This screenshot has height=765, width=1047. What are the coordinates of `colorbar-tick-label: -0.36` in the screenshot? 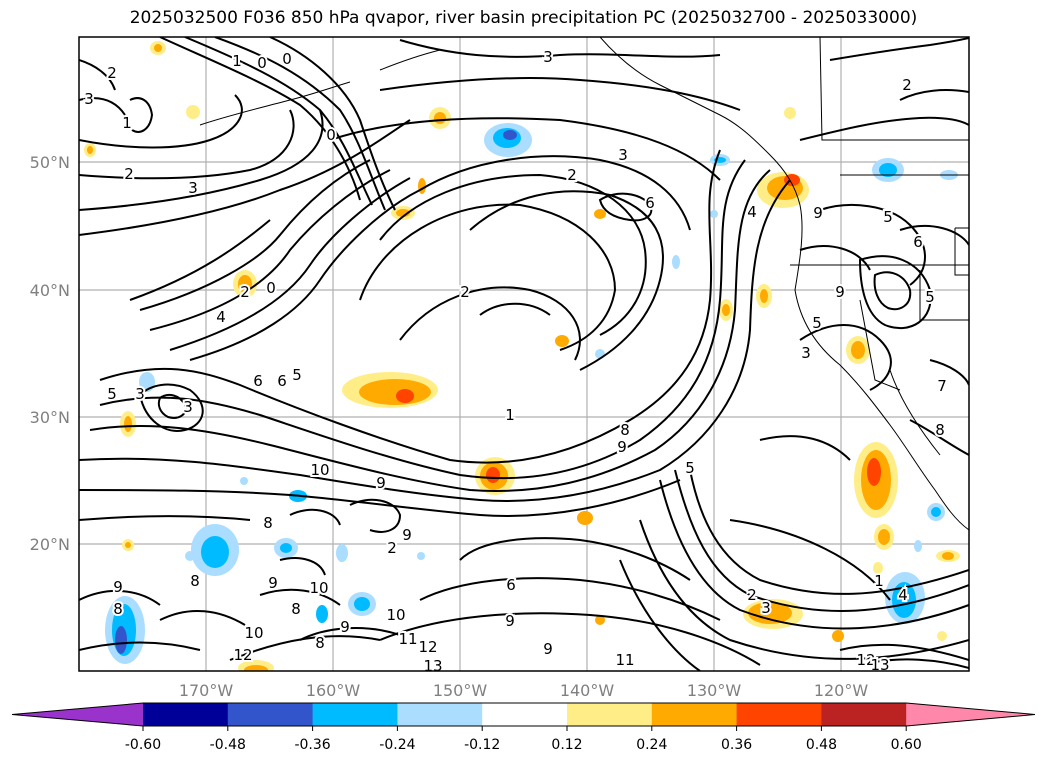 It's located at (312, 745).